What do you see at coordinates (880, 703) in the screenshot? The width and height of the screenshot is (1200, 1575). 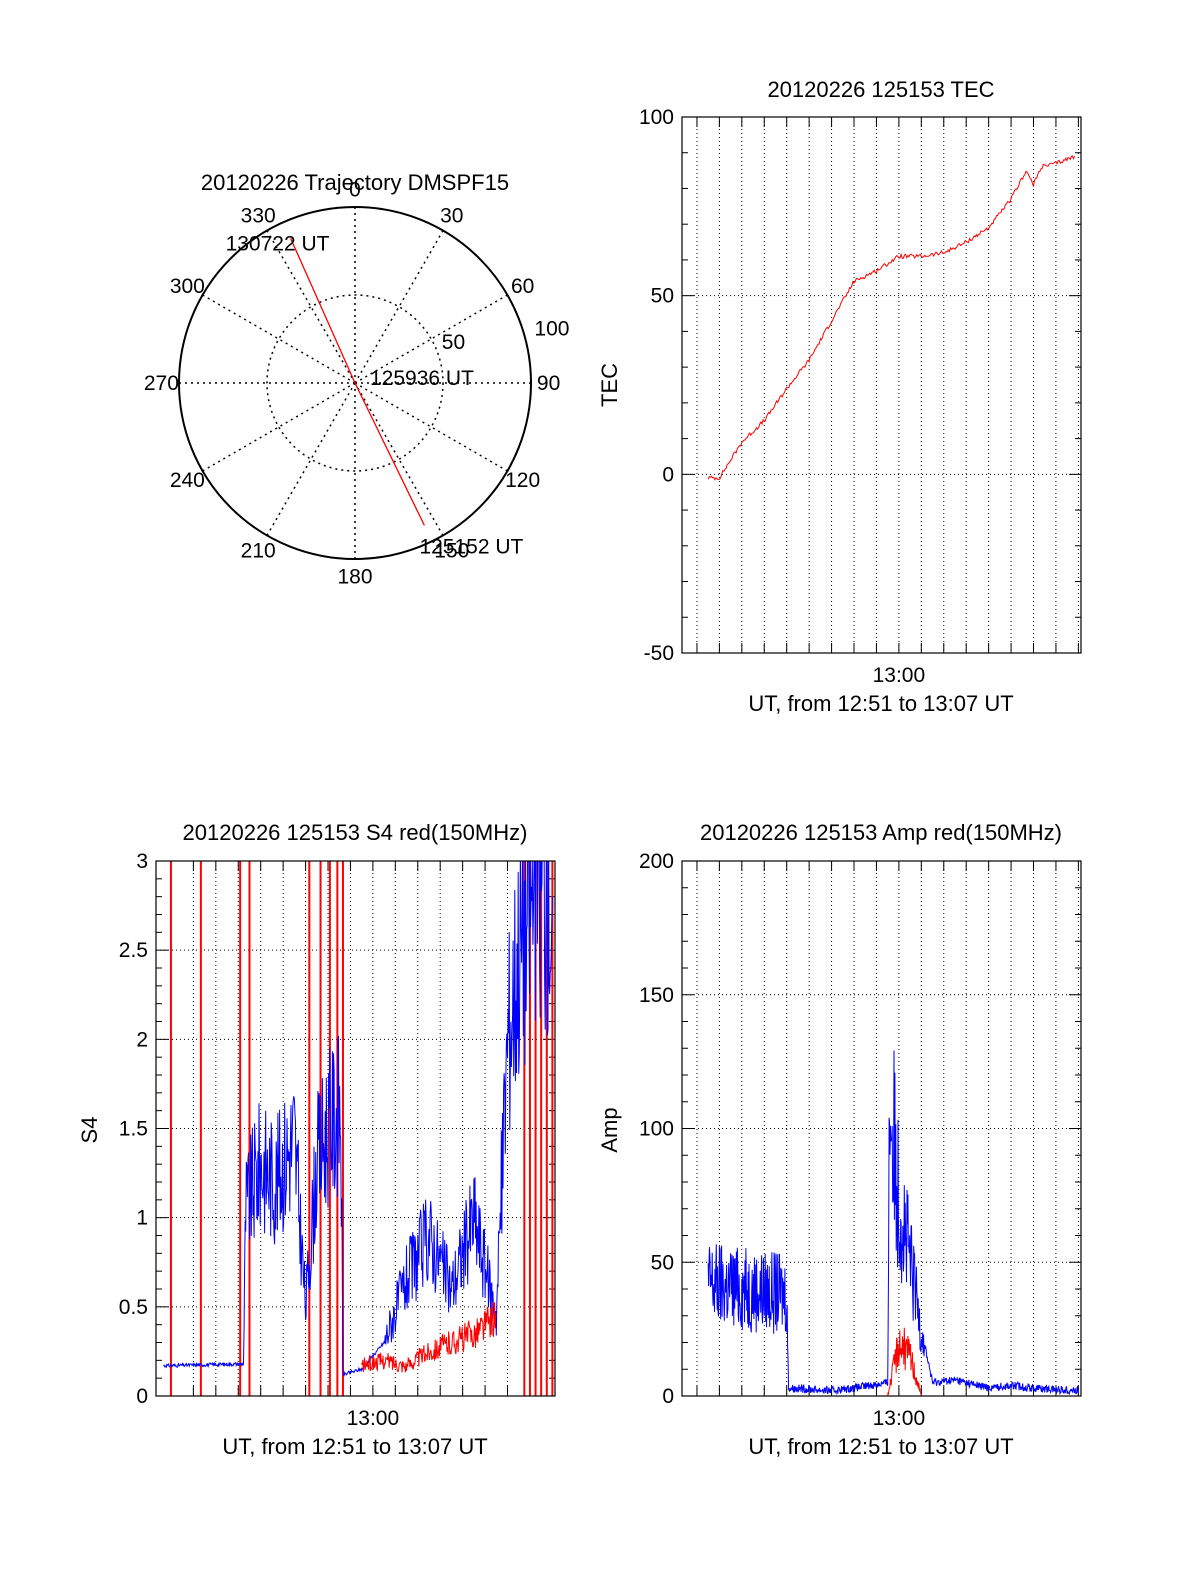 I see `tec-xlabel: UT, from 12:51 to 13:07 UT` at bounding box center [880, 703].